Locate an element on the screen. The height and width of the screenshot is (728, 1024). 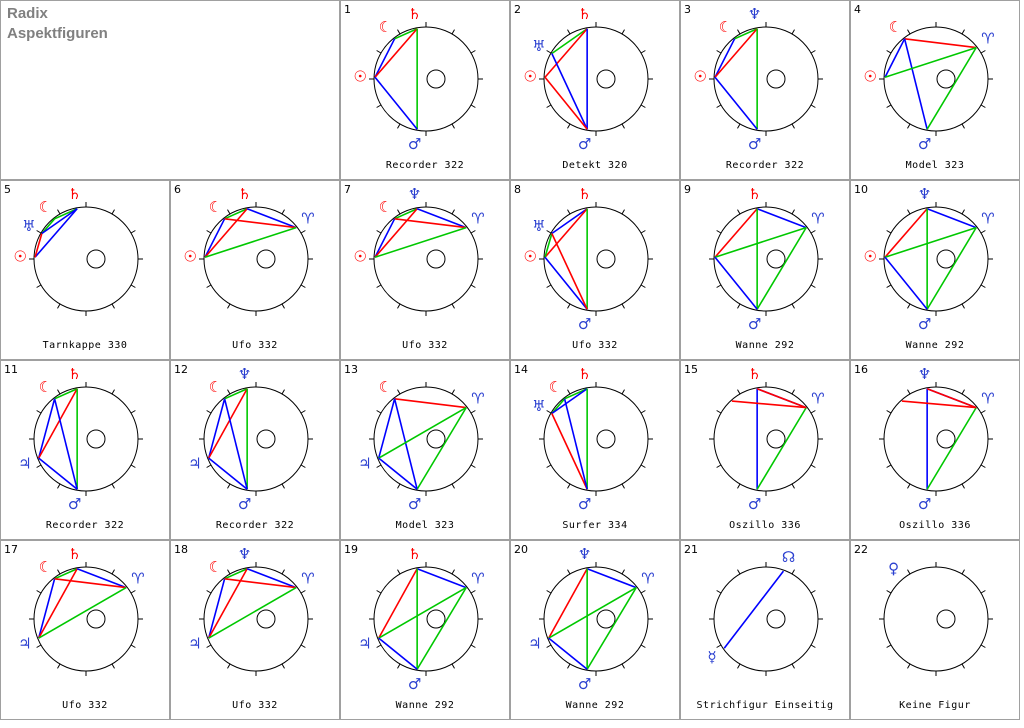
figure-number: 12 is located at coordinates (181, 369).